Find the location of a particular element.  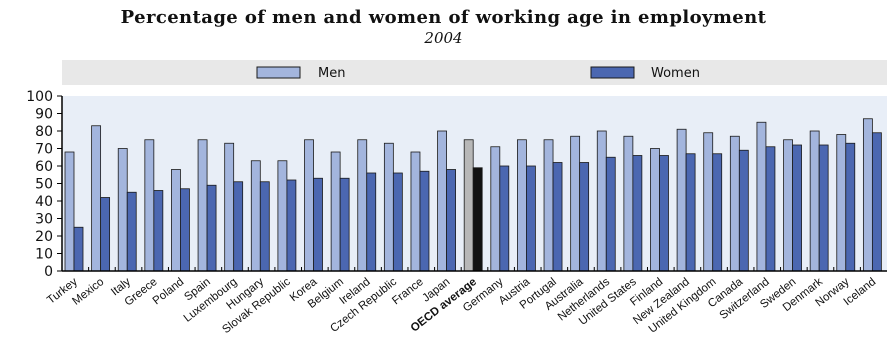

bar-women-czech-republic is located at coordinates (397, 222).